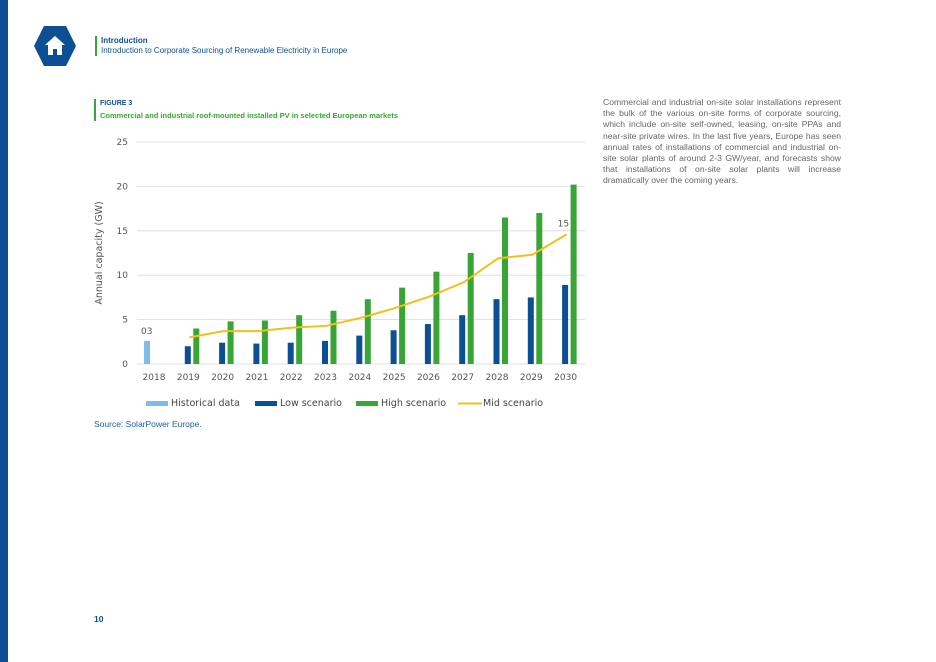 This screenshot has width=936, height=662. Describe the element at coordinates (565, 378) in the screenshot. I see `x-tick-label: 2030` at that location.